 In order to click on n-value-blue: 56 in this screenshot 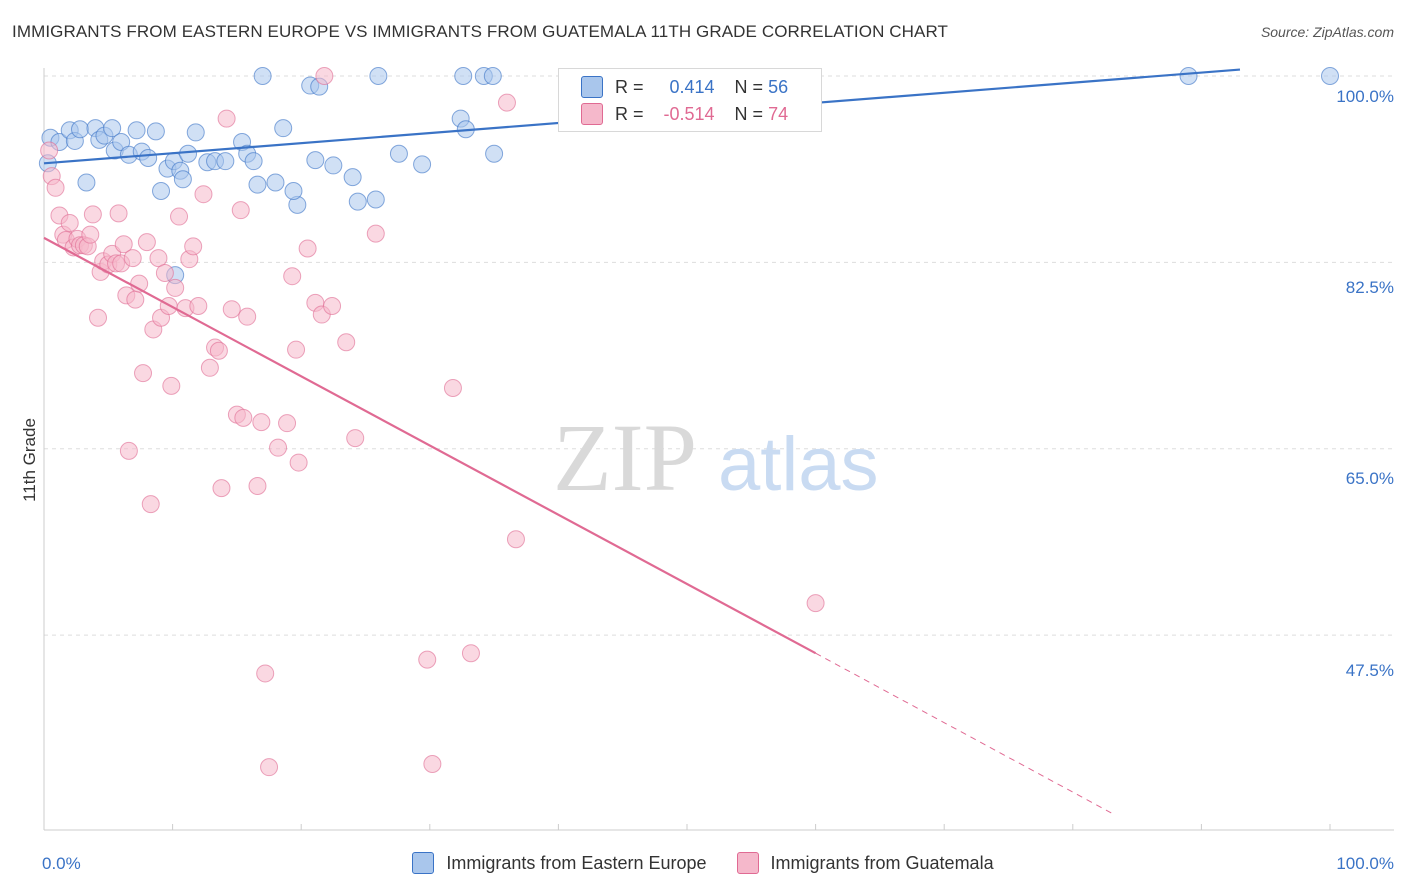, I will do `click(778, 86)`.